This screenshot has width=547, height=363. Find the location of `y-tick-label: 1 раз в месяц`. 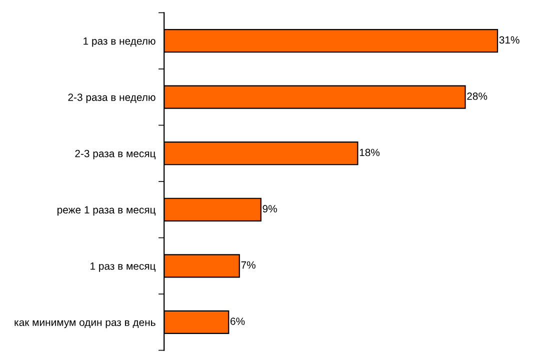

y-tick-label: 1 раз в месяц is located at coordinates (123, 267).